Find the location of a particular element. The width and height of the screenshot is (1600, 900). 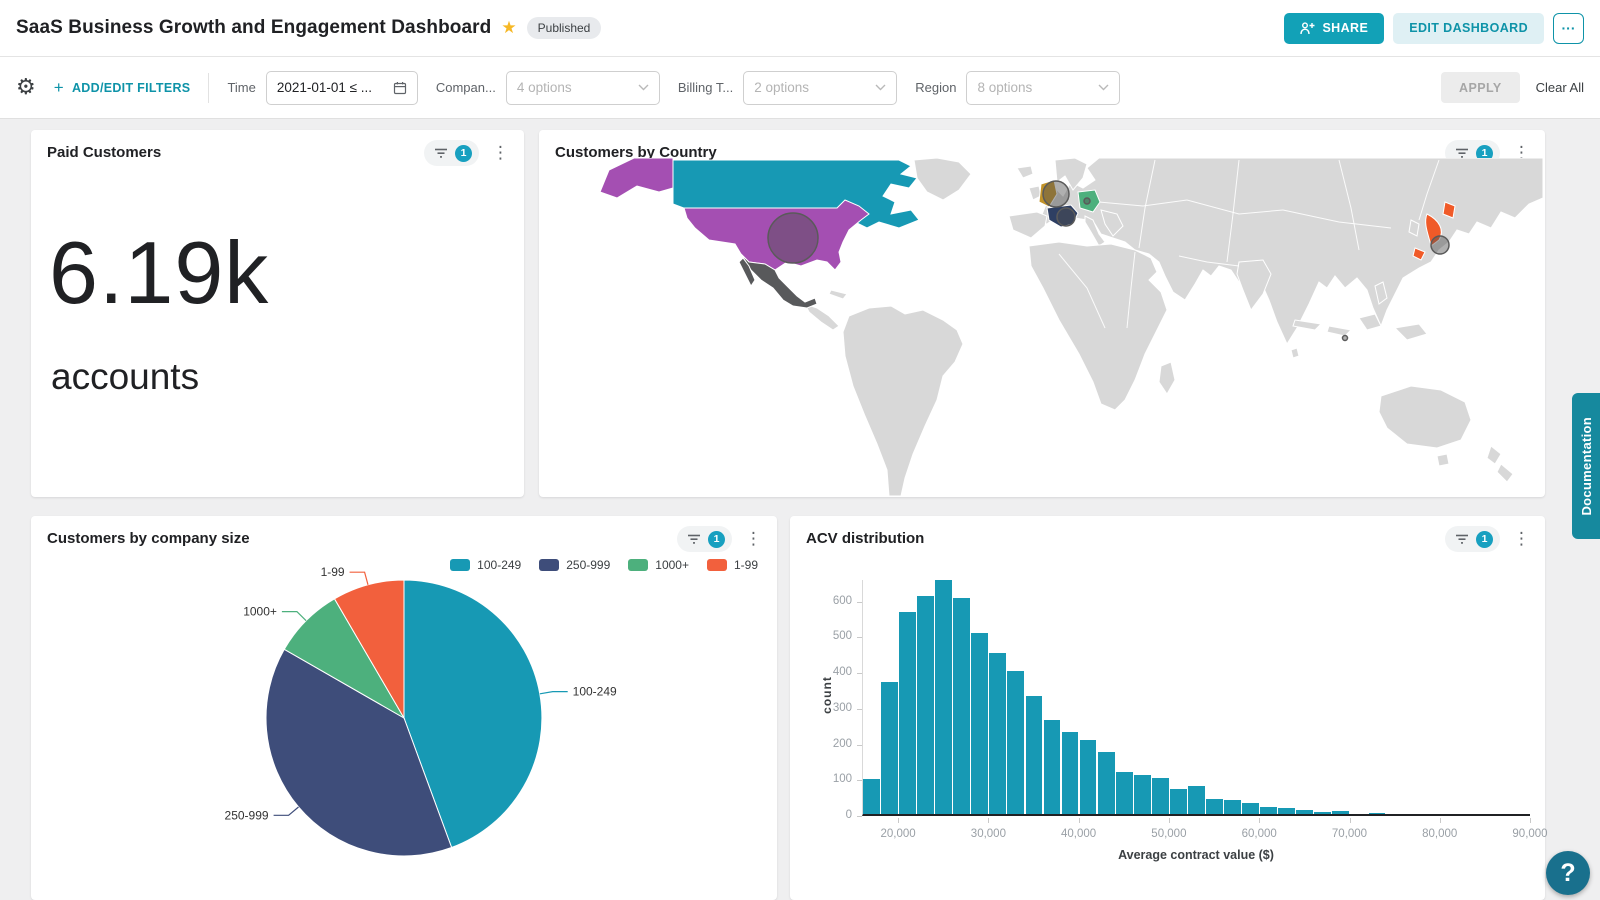

documentation-tab-label: Documentation is located at coordinates (1586, 466).